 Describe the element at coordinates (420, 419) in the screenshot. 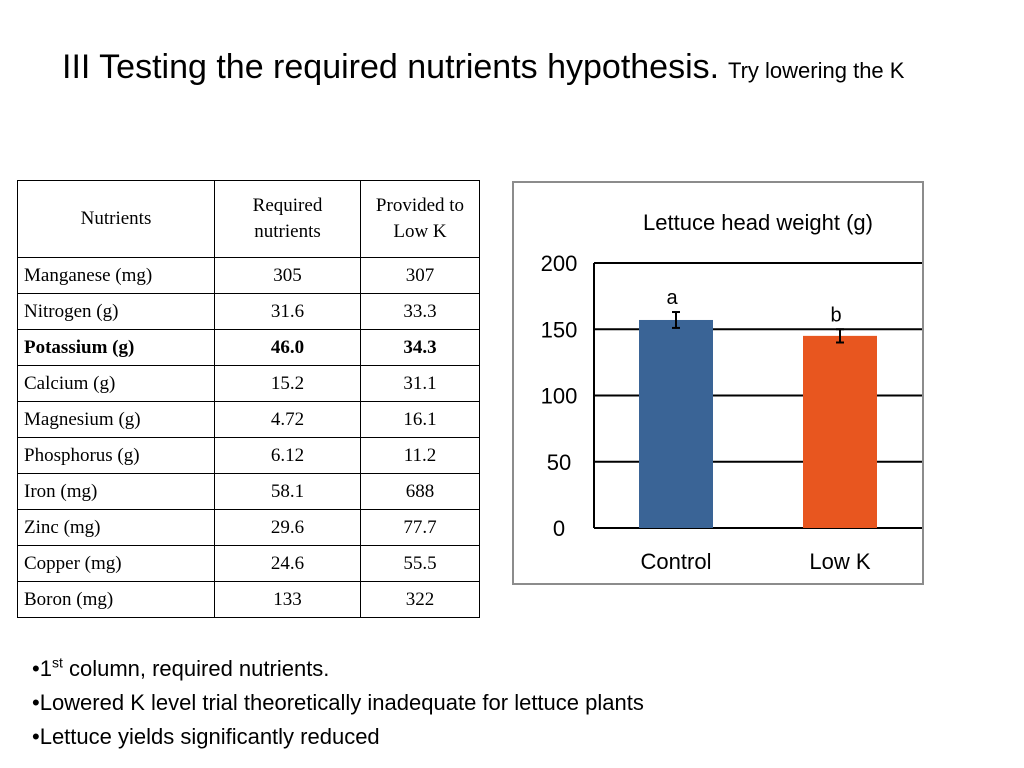

I see `provided-cell: 16.1` at that location.